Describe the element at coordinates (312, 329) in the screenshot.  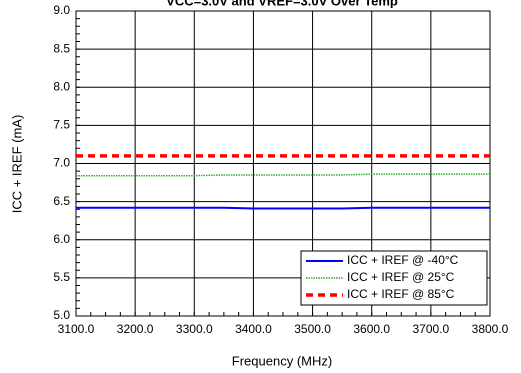
I see `x-tick-label: 3500.0` at that location.